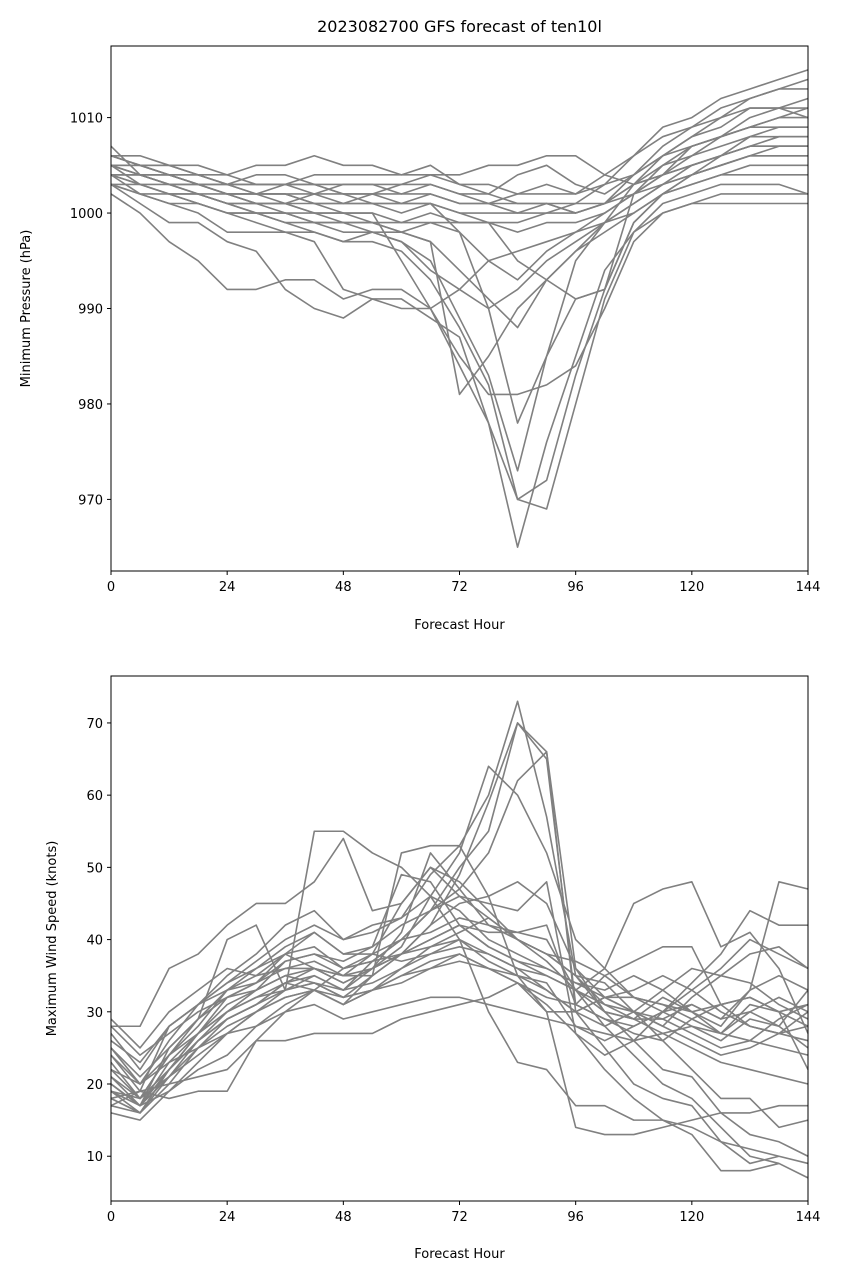  Describe the element at coordinates (691, 587) in the screenshot. I see `pressure-x-tick-label: 120` at that location.